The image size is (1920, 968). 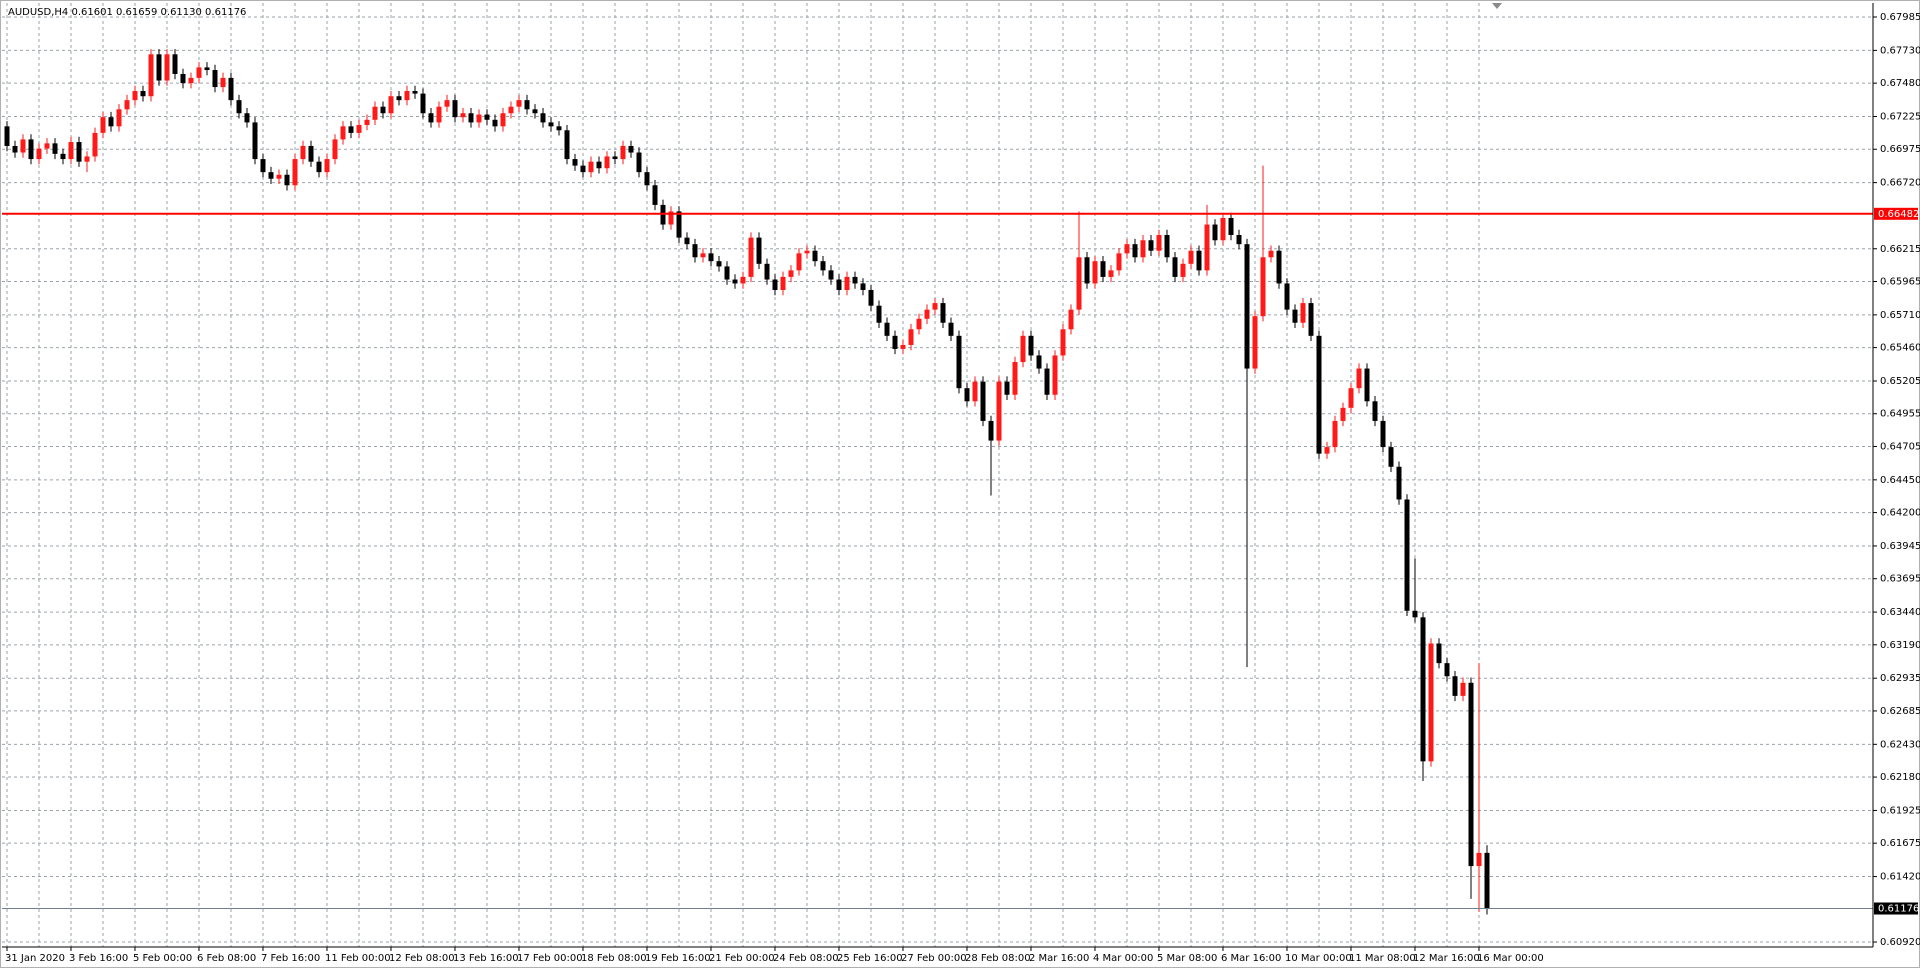 I want to click on x-tick-label: 6 Mar 16:00, so click(x=1251, y=958).